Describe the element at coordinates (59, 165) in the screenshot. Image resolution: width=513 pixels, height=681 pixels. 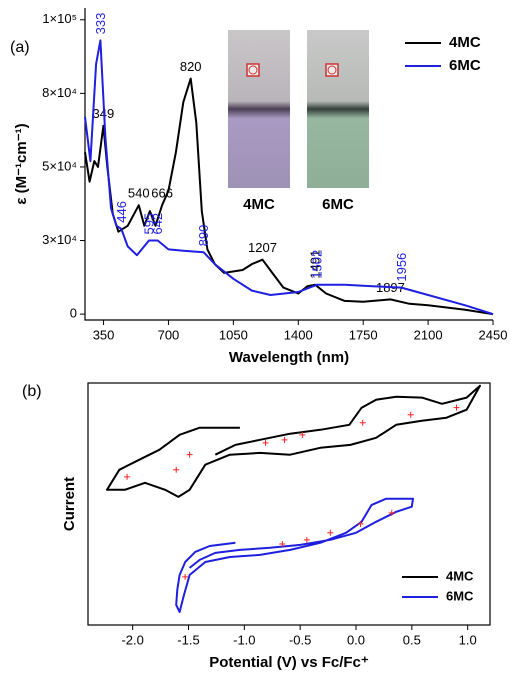
I see `y-tick-label: 5×10⁴` at that location.